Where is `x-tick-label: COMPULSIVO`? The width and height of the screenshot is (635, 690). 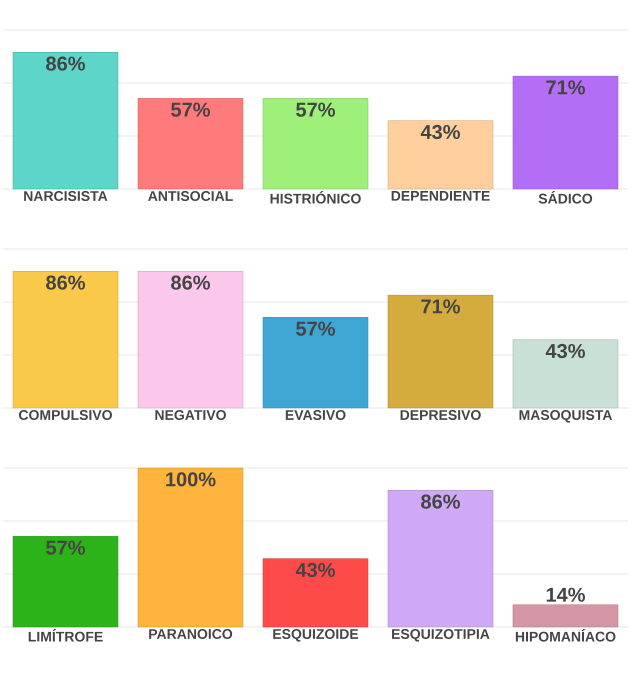
x-tick-label: COMPULSIVO is located at coordinates (65, 415).